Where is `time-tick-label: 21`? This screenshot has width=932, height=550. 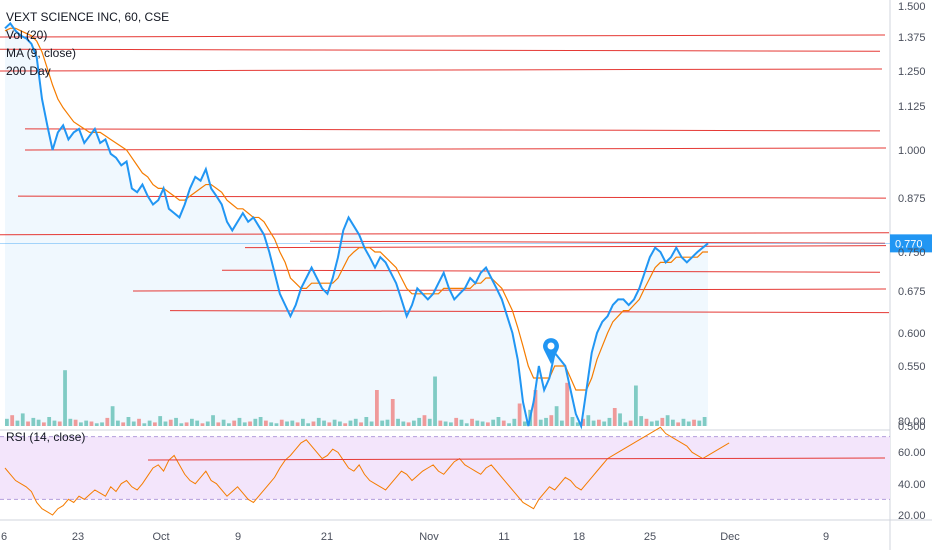
time-tick-label: 21 is located at coordinates (327, 537).